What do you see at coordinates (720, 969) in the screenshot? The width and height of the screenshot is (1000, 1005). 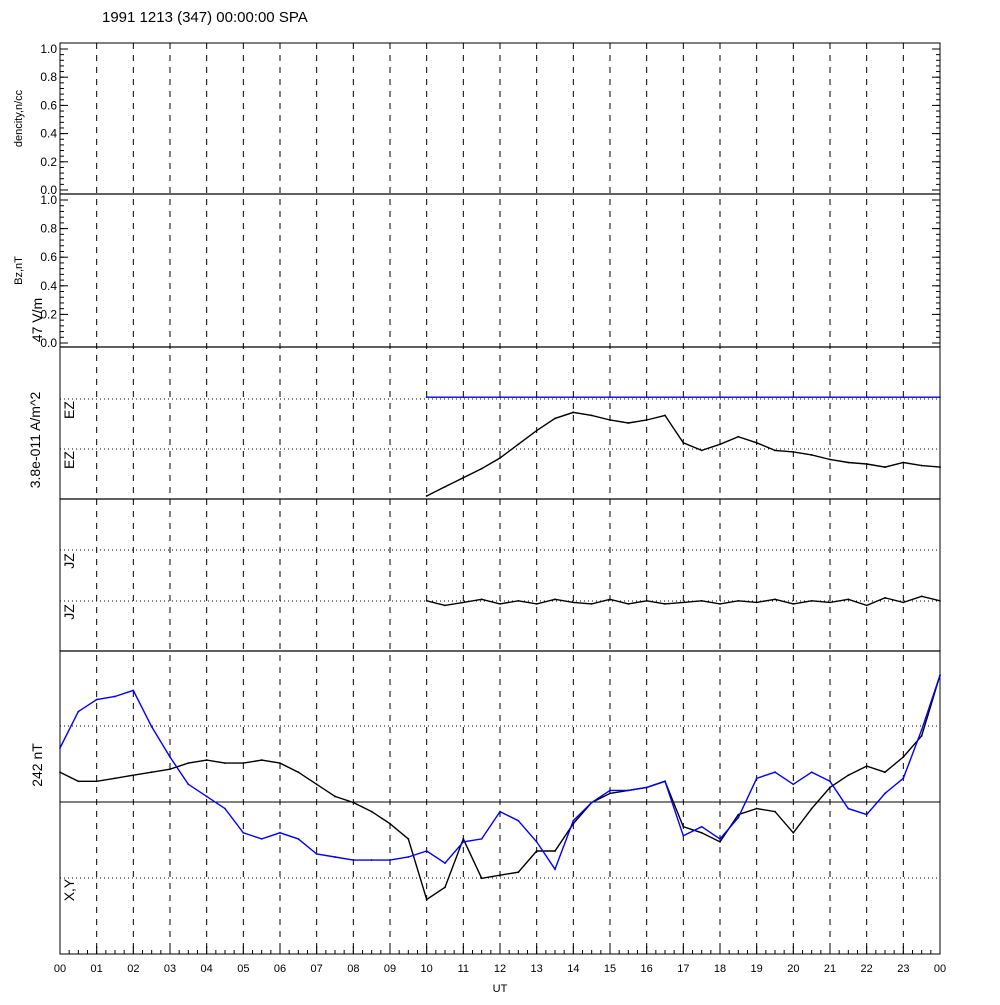 I see `x-tick-label: 18` at bounding box center [720, 969].